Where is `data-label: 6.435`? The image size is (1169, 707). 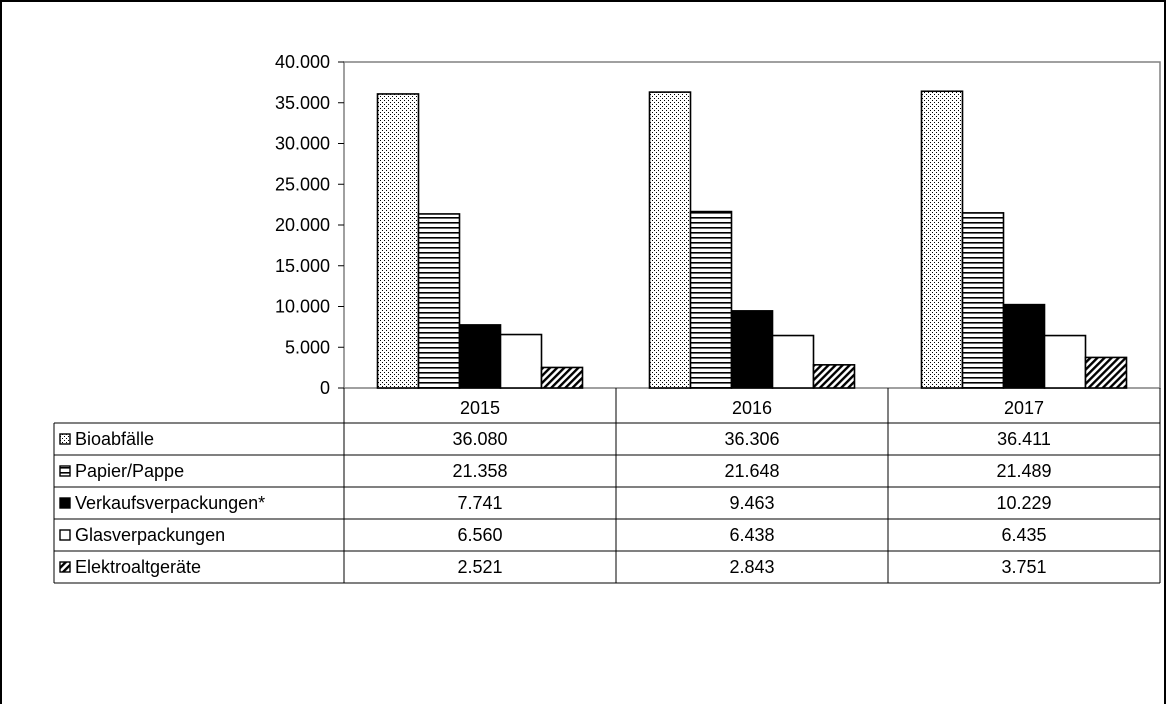 data-label: 6.435 is located at coordinates (1023, 535).